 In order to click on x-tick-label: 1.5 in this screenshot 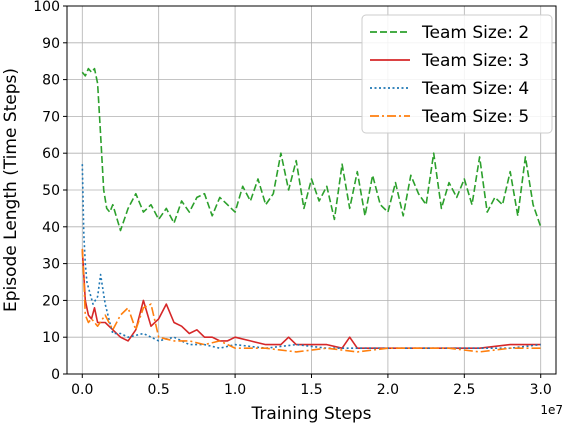, I will do `click(311, 390)`.